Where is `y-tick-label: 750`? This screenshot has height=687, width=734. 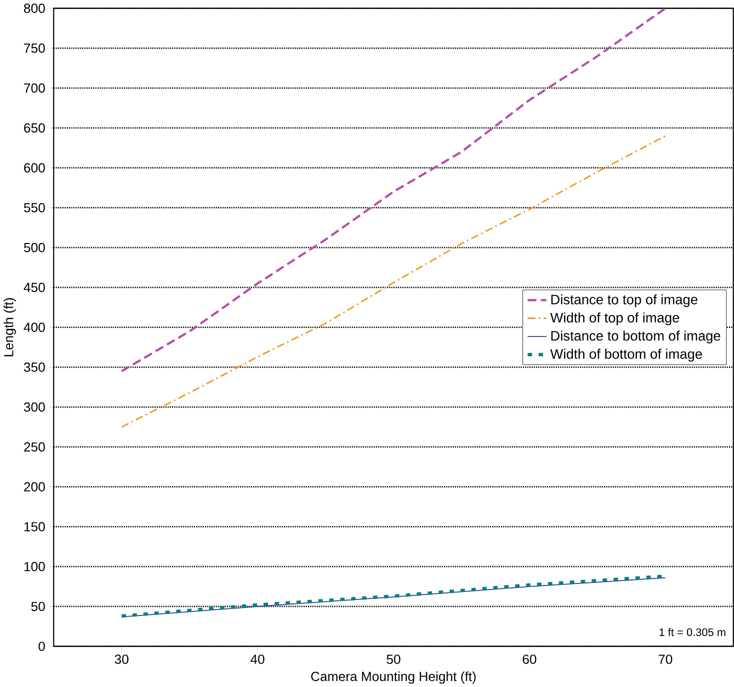
y-tick-label: 750 is located at coordinates (34, 48).